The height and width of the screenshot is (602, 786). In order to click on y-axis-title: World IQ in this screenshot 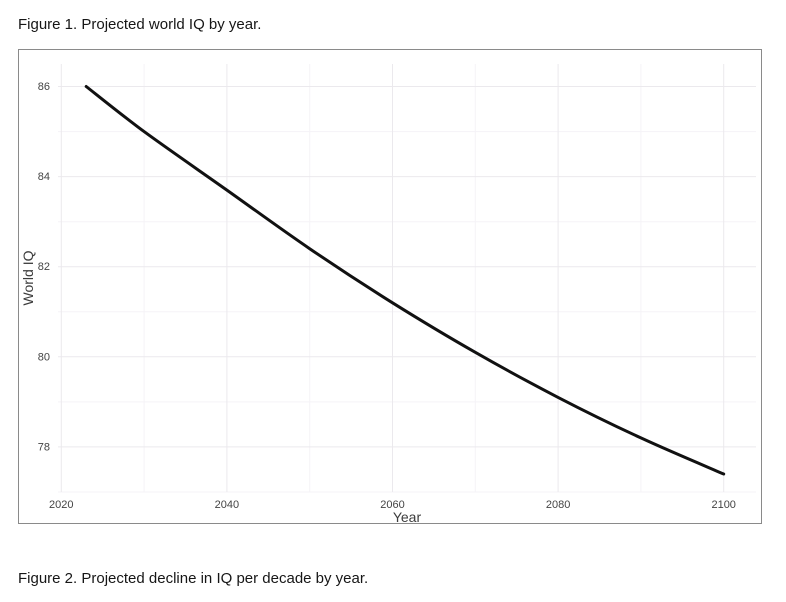, I will do `click(28, 277)`.